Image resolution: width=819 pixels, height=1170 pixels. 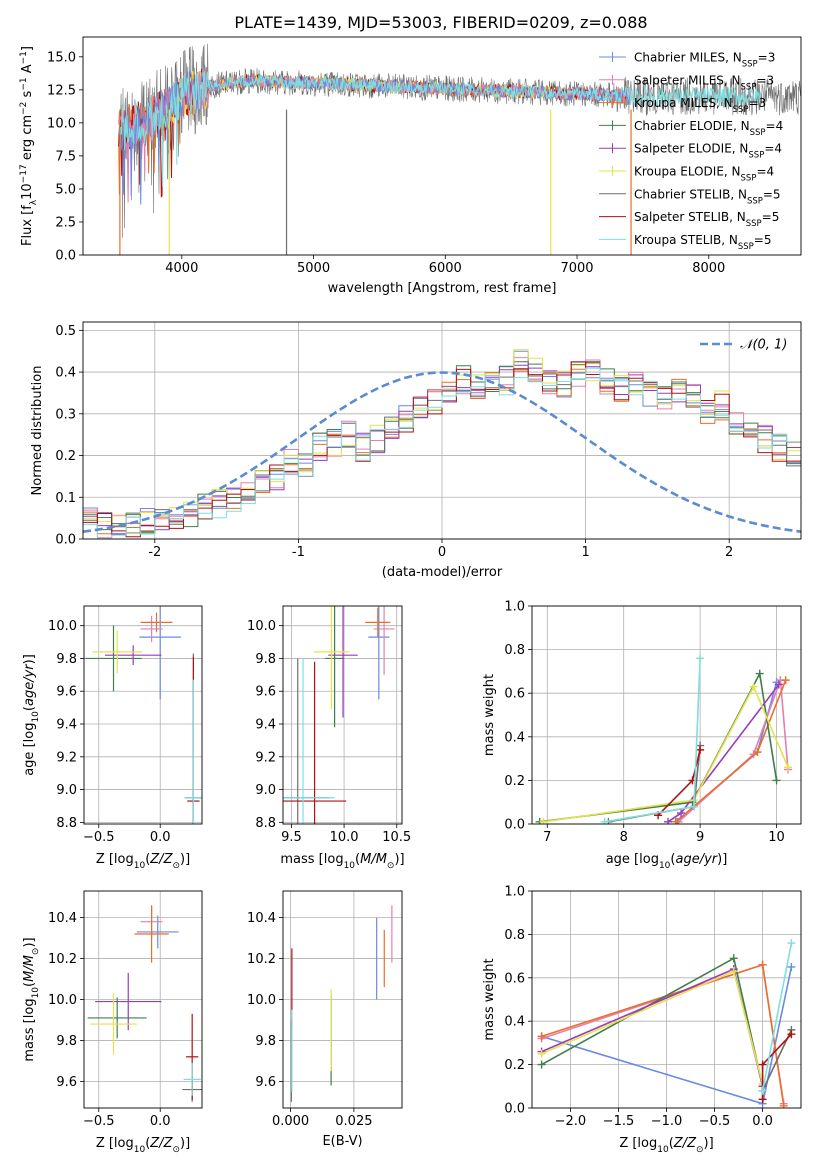 I want to click on label-part: ], so click(x=27, y=48).